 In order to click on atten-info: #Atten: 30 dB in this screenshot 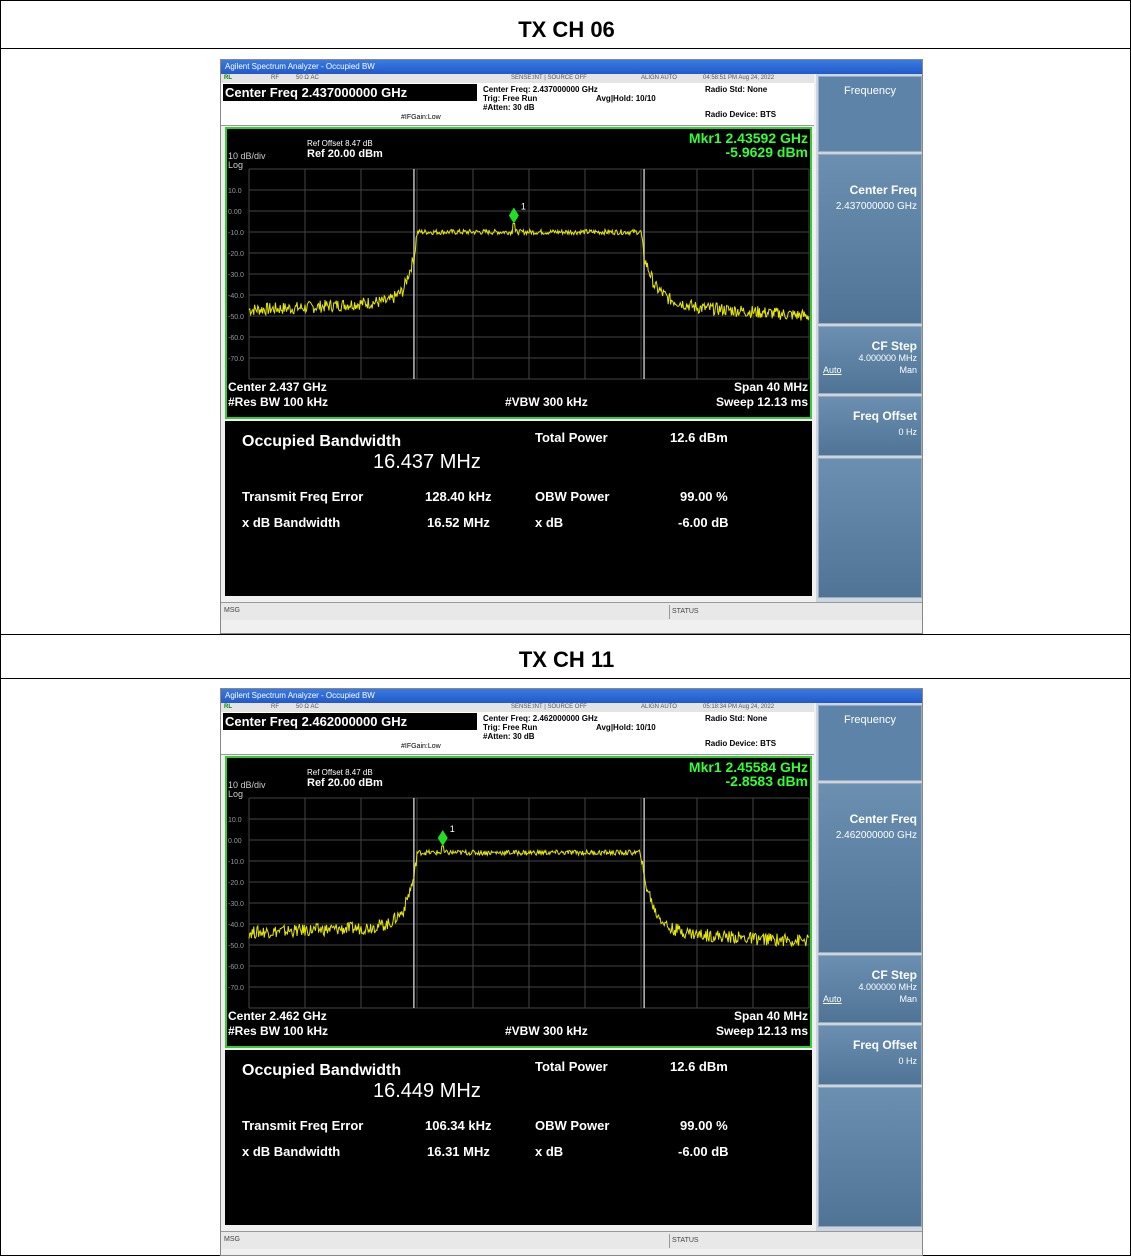, I will do `click(509, 736)`.